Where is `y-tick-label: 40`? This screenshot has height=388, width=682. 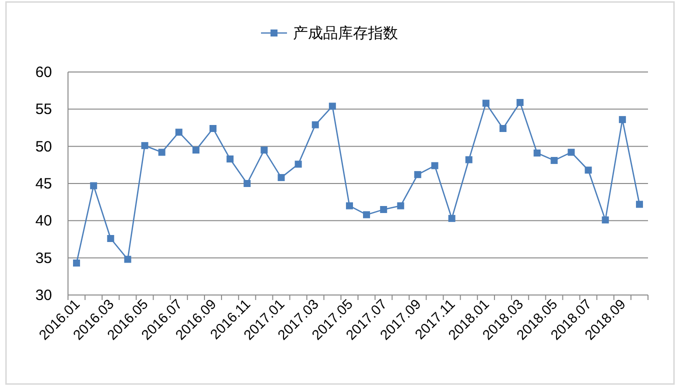
y-tick-label: 40 is located at coordinates (43, 221).